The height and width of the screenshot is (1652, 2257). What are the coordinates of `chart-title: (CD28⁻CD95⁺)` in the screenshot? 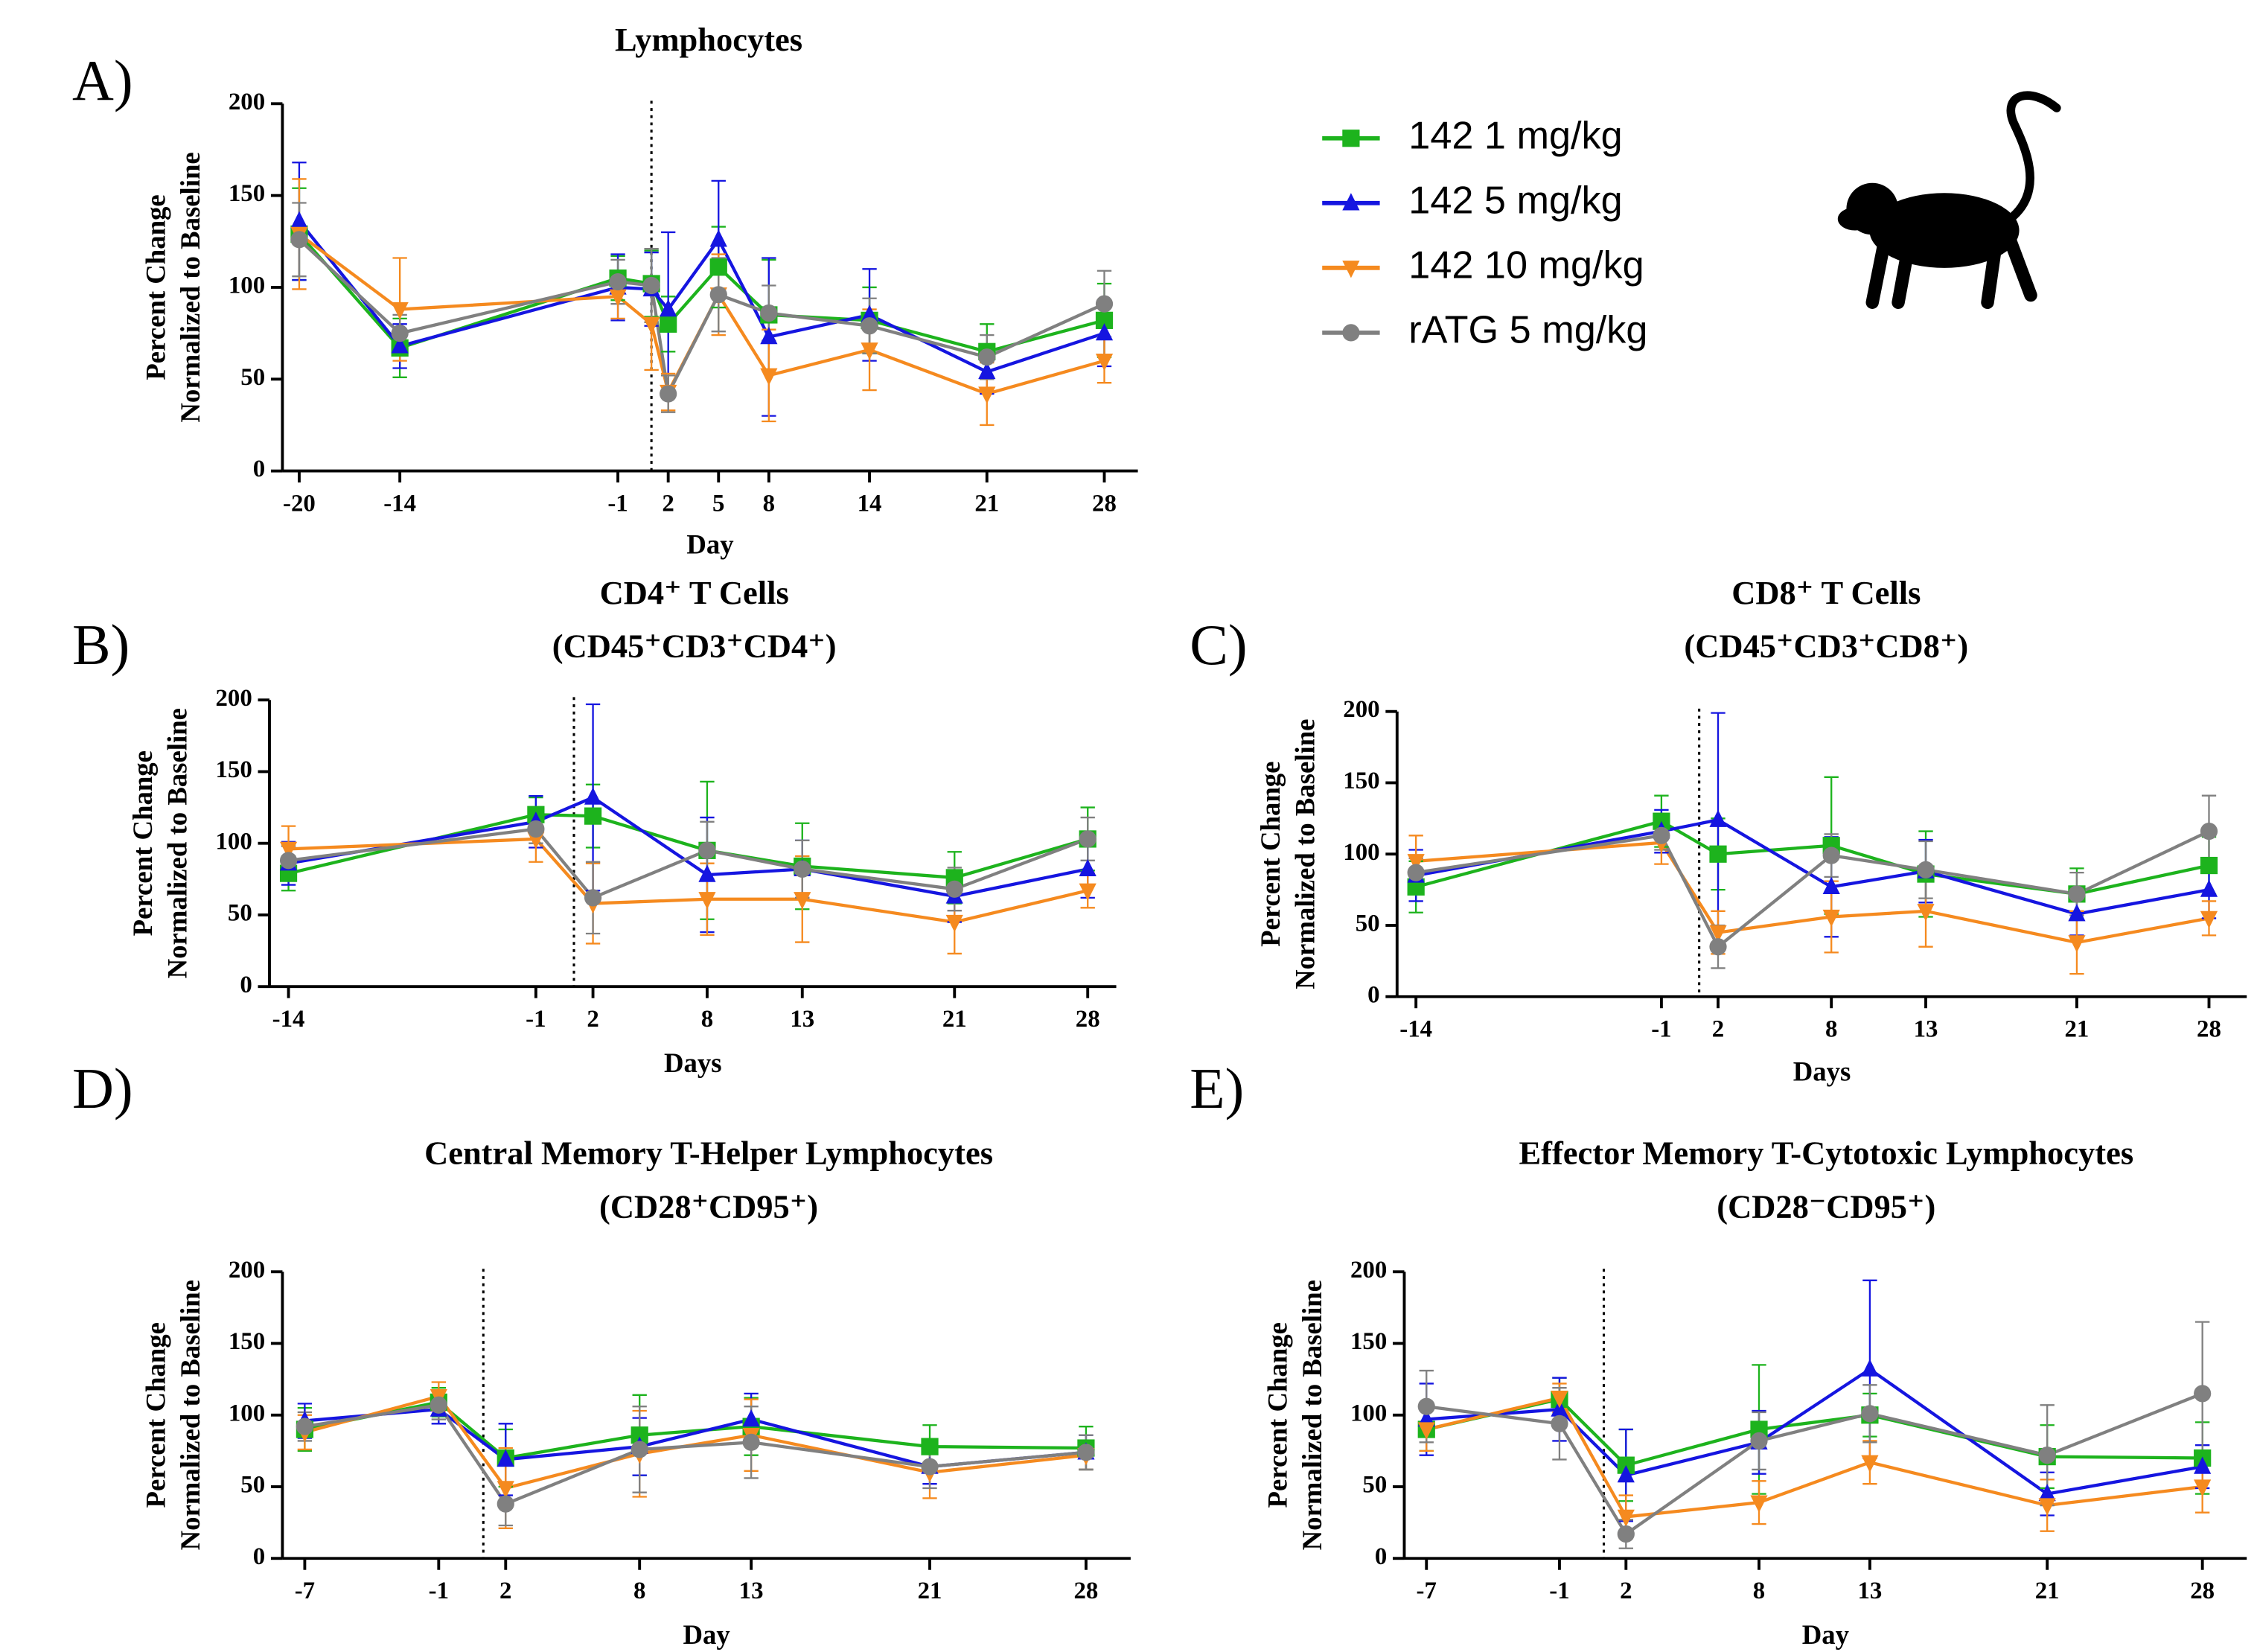 It's located at (1826, 1206).